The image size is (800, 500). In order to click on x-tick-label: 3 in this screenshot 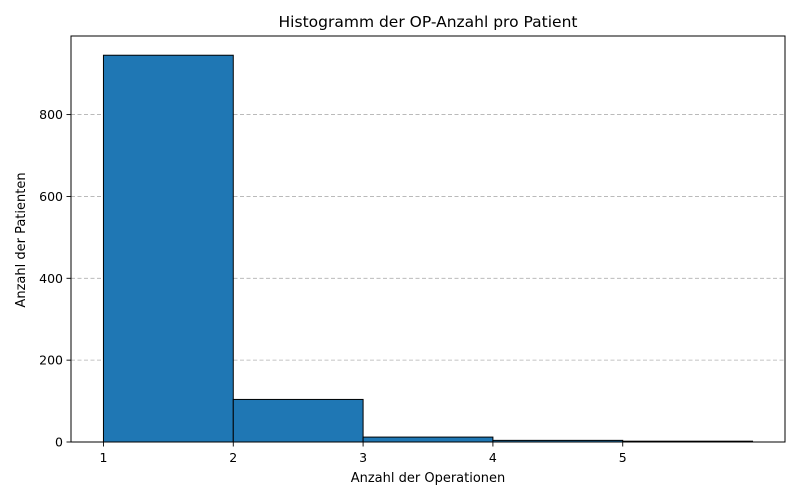, I will do `click(363, 457)`.